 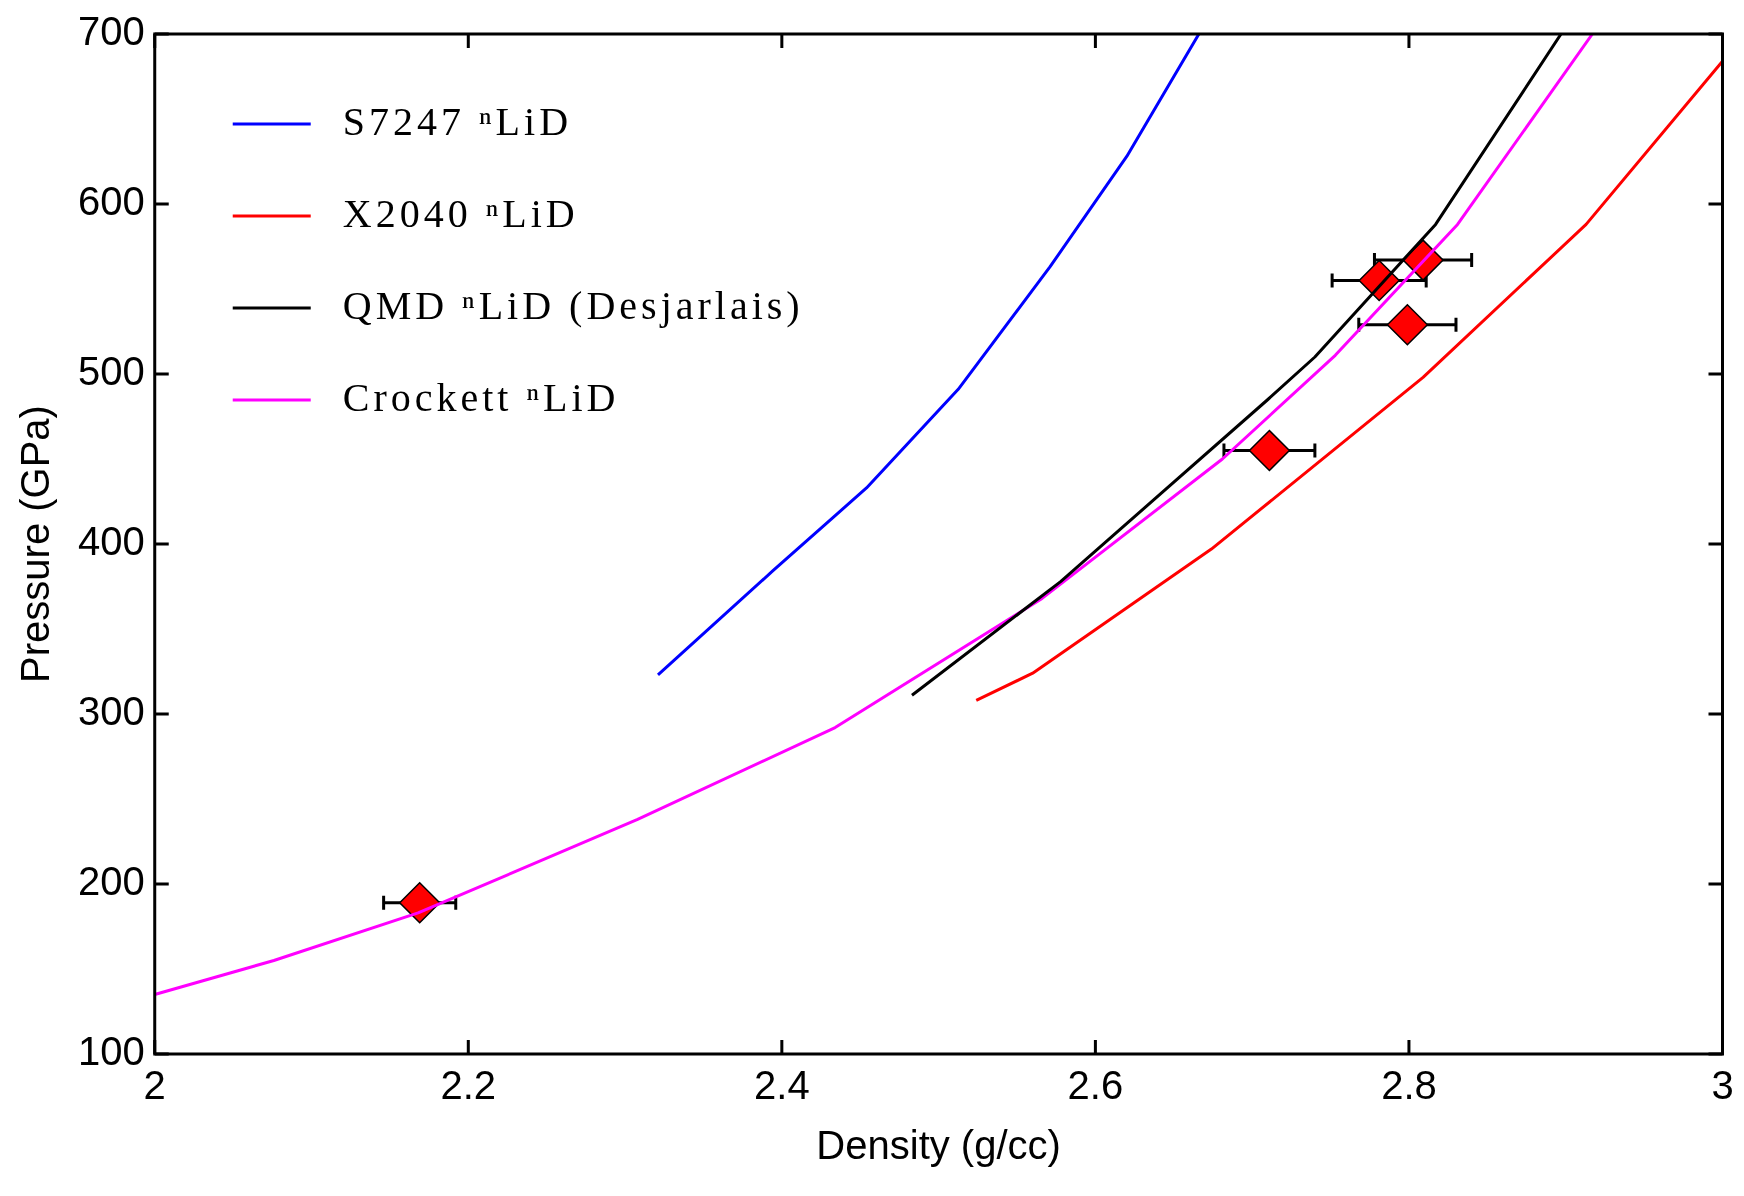 I want to click on y-tick-label: 600, so click(x=111, y=201).